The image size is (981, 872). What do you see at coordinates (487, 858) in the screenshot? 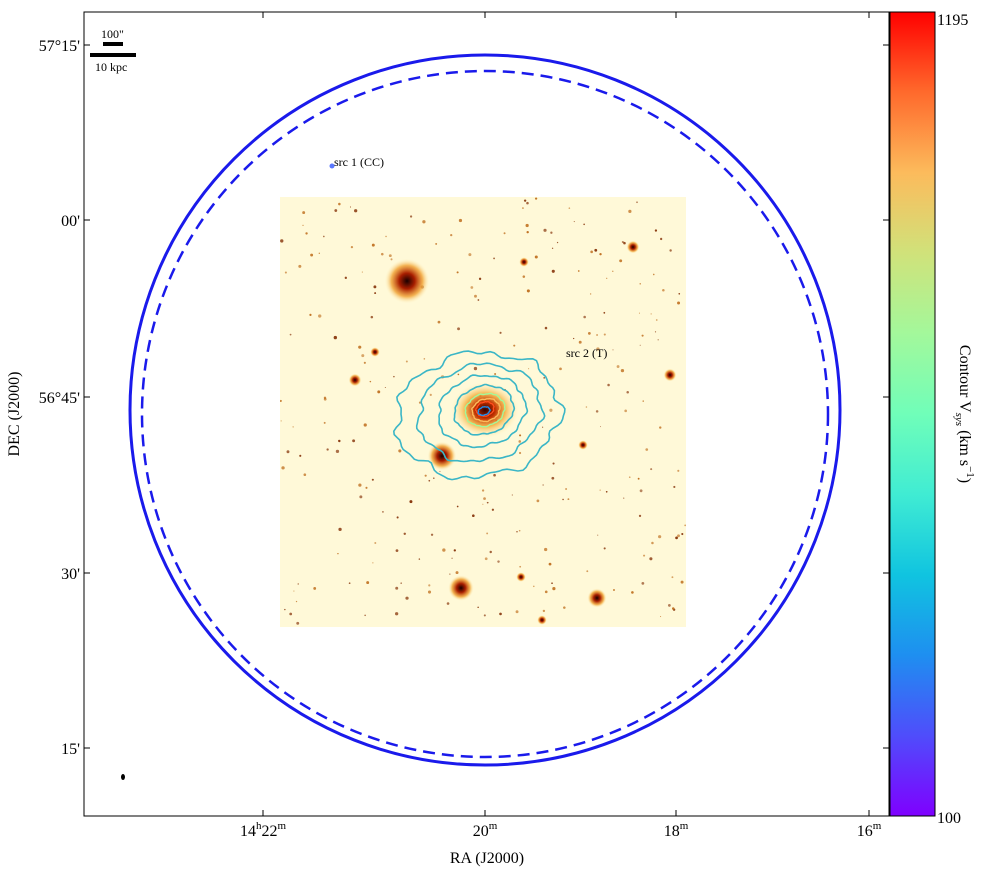
I see `x-axis-title: RA (J2000)` at bounding box center [487, 858].